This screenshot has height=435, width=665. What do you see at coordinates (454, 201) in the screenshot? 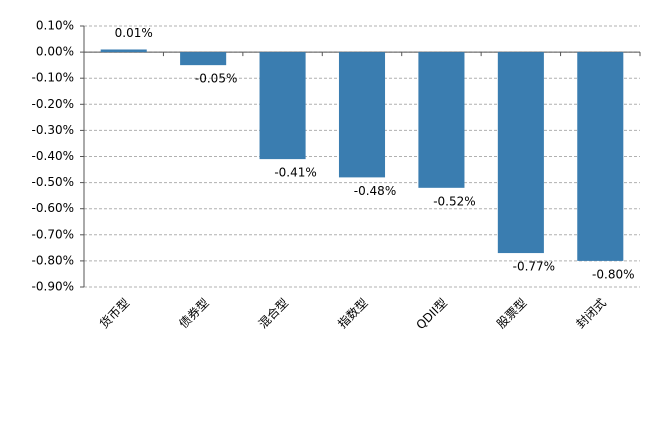
I see `value-label: -0.52%` at bounding box center [454, 201].